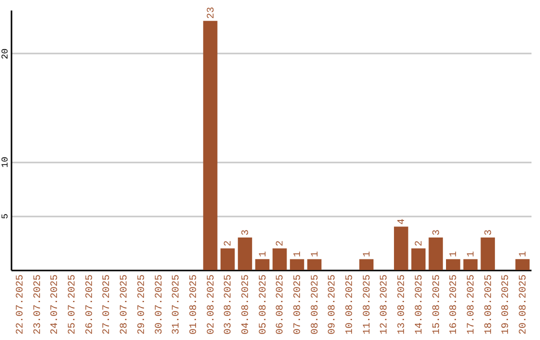  Describe the element at coordinates (5, 217) in the screenshot. I see `y-tick-label: 5` at that location.